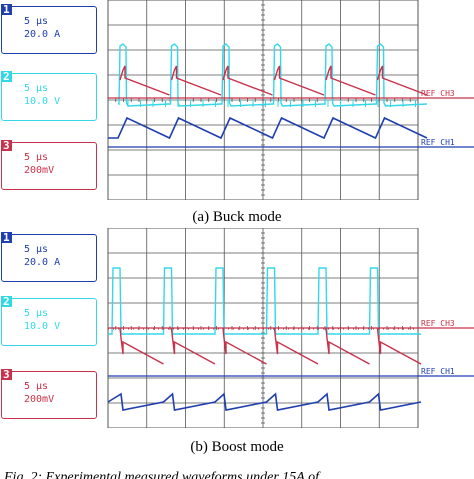  What do you see at coordinates (237, 217) in the screenshot?
I see `caption-buck: (a) Buck mode` at bounding box center [237, 217].